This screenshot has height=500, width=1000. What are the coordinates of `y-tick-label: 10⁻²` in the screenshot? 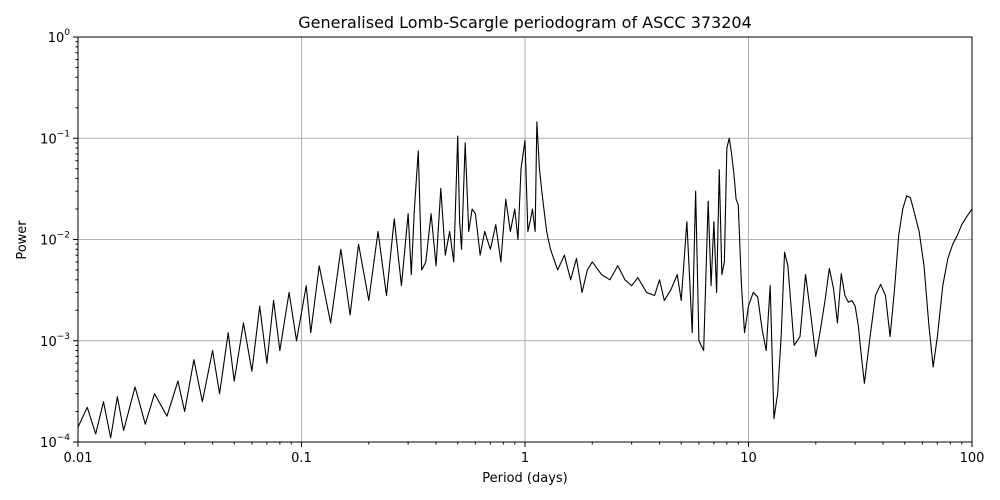 It's located at (55, 240).